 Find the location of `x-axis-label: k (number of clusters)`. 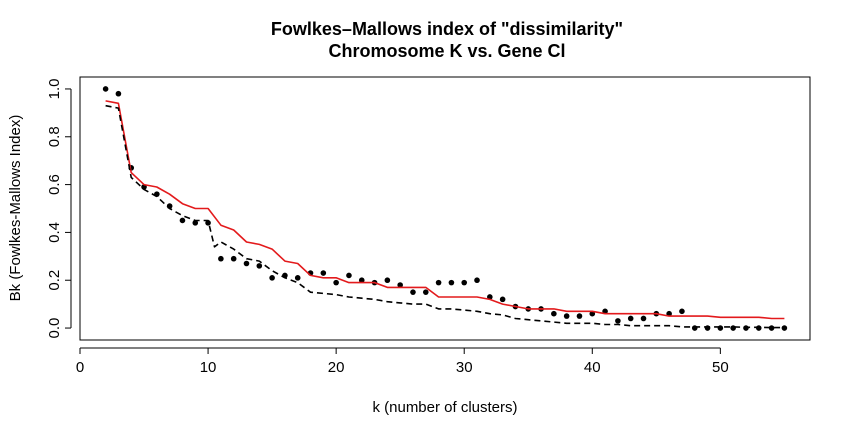

x-axis-label: k (number of clusters) is located at coordinates (444, 407).